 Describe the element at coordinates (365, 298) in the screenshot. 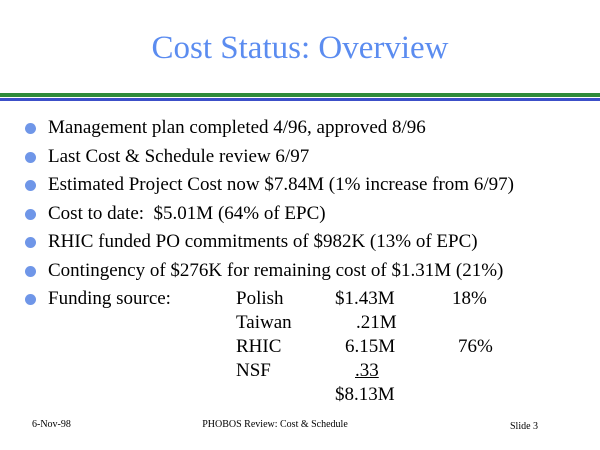

I see `fund-amount: $1.43M` at that location.